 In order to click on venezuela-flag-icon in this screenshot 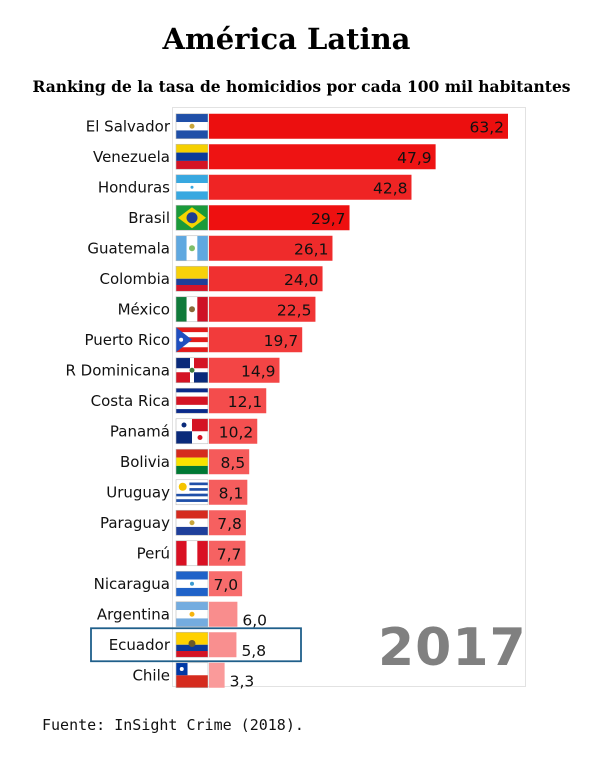, I will do `click(192, 156)`.